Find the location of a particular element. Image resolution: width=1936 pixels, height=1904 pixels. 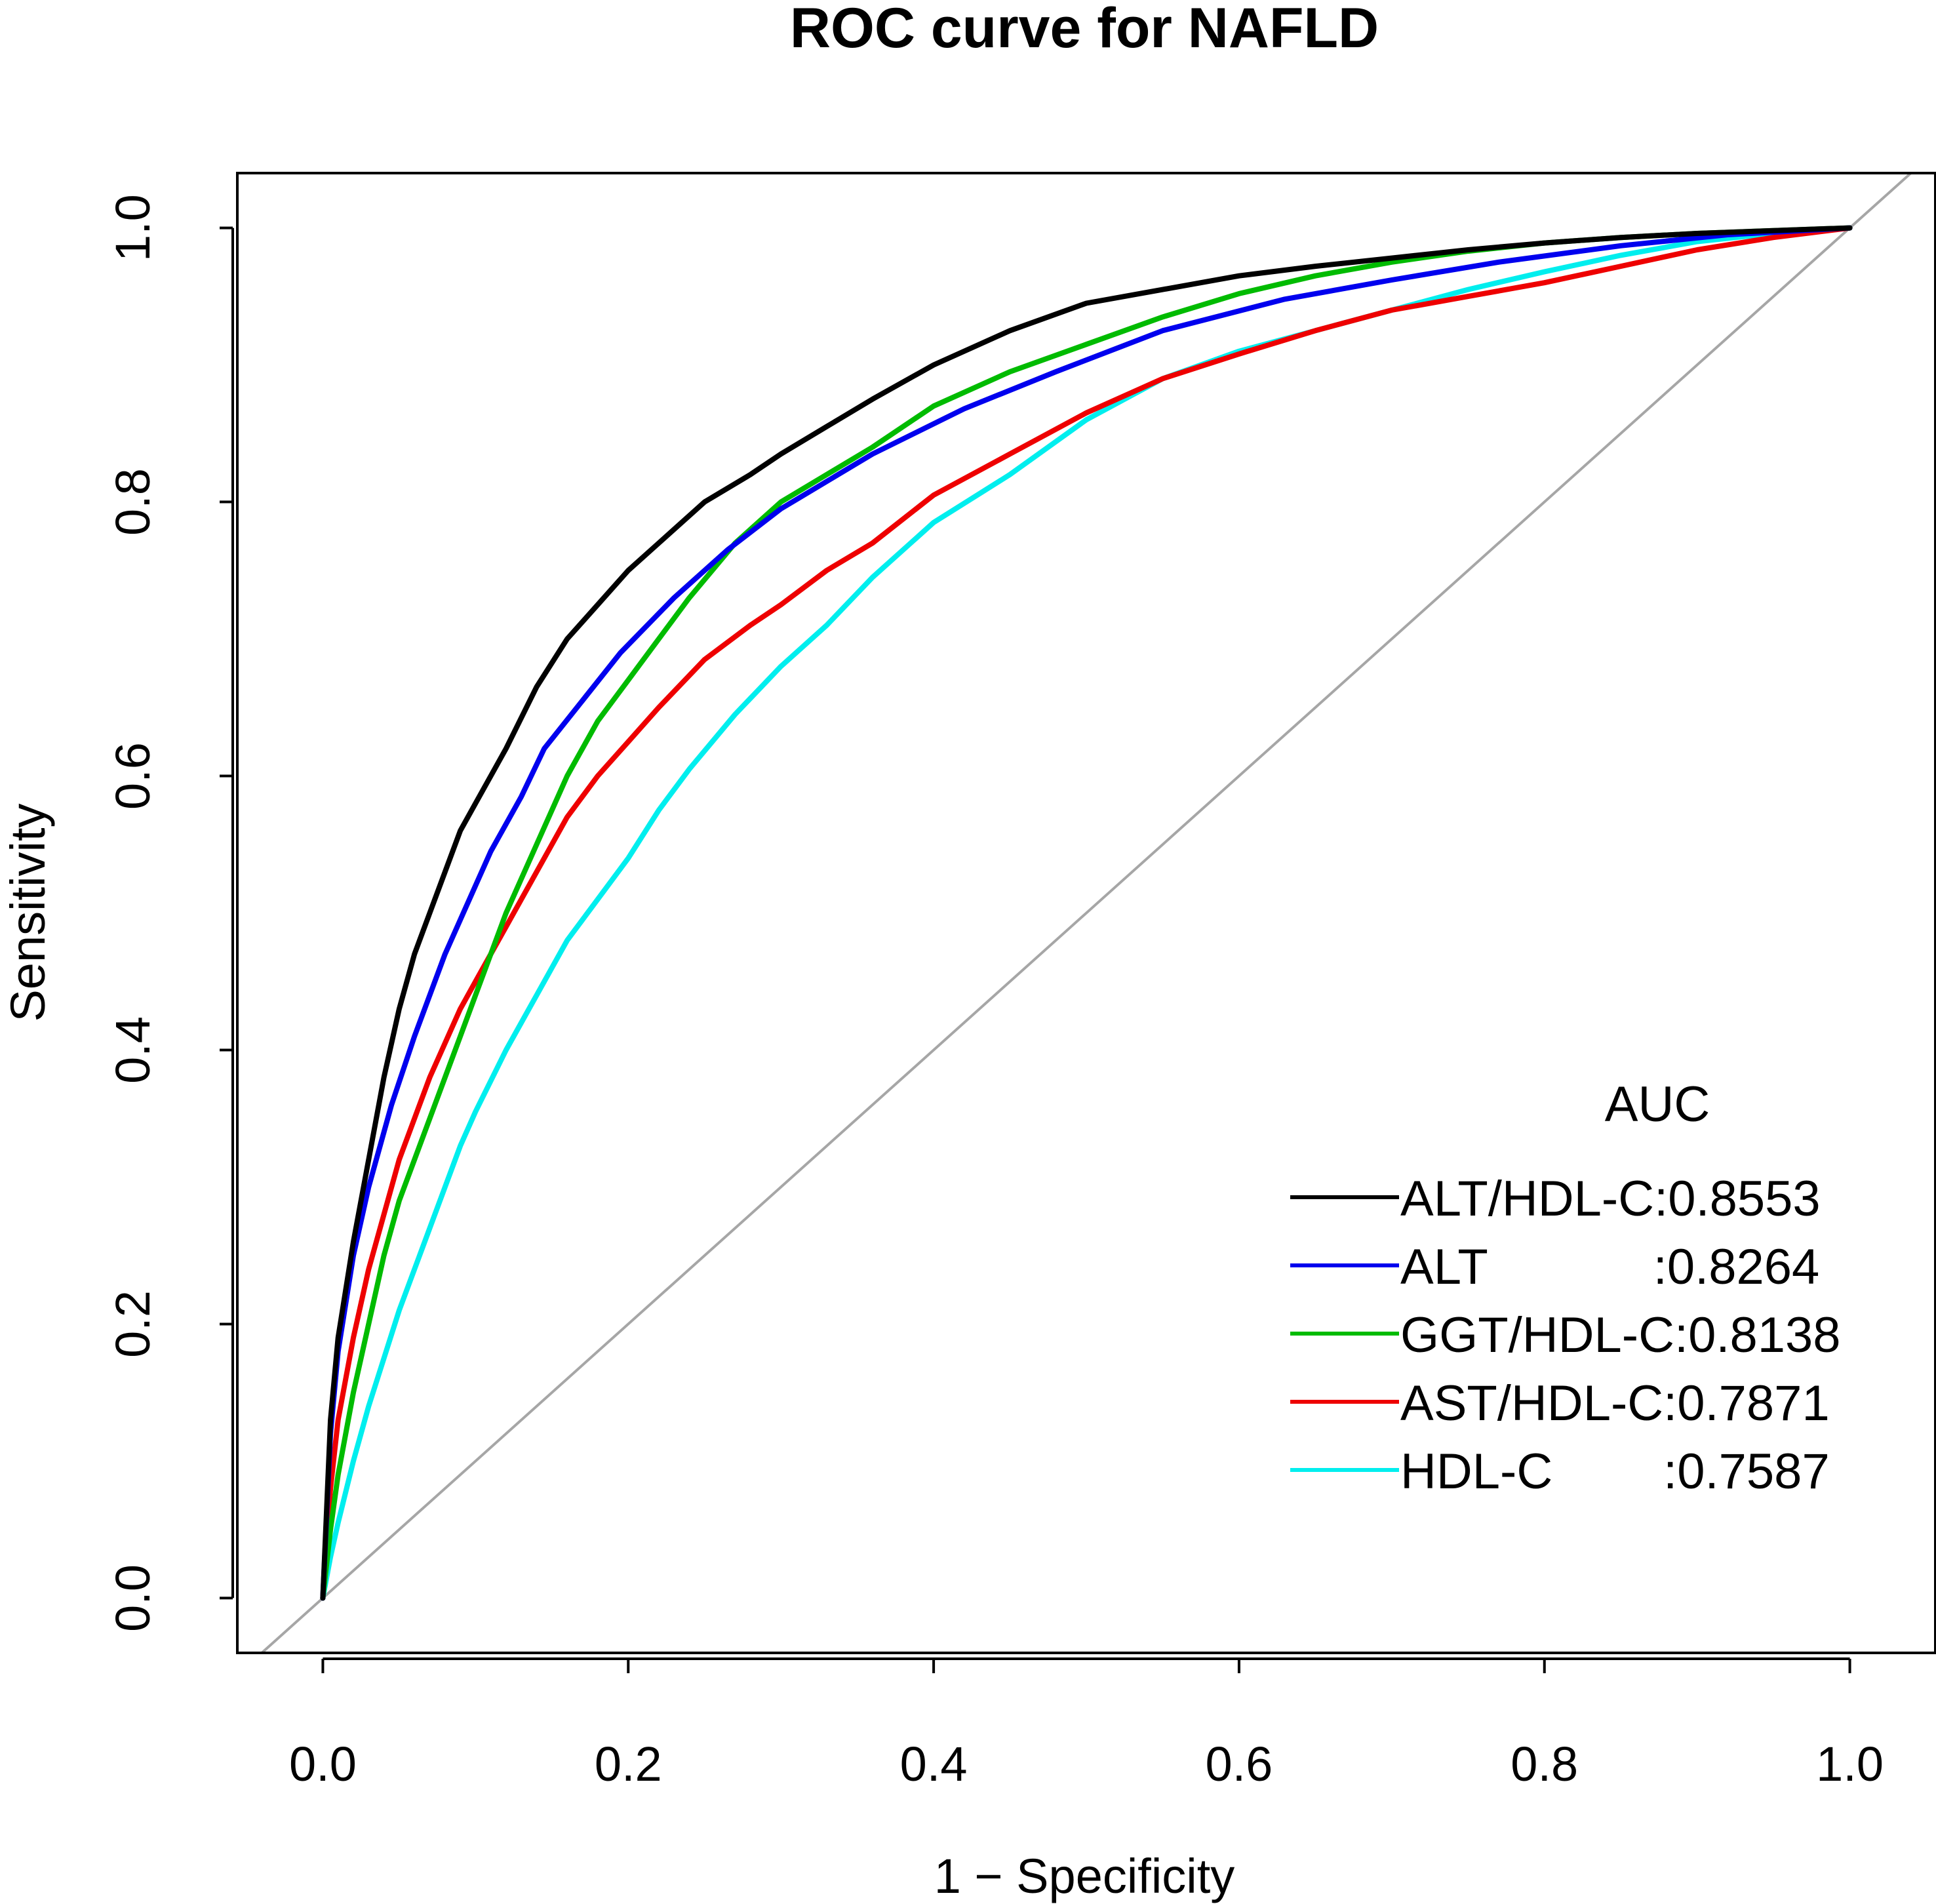

y-tick-label: 1.0 is located at coordinates (133, 228).